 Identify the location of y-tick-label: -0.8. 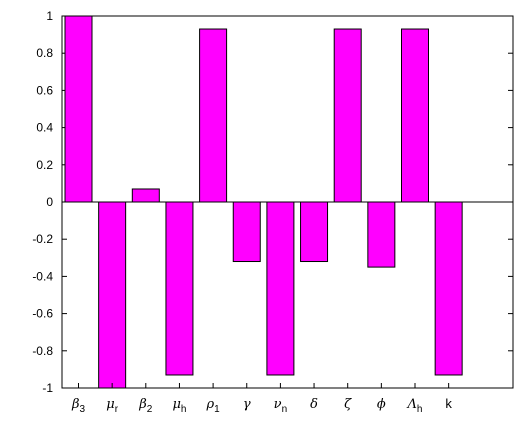
(42, 351).